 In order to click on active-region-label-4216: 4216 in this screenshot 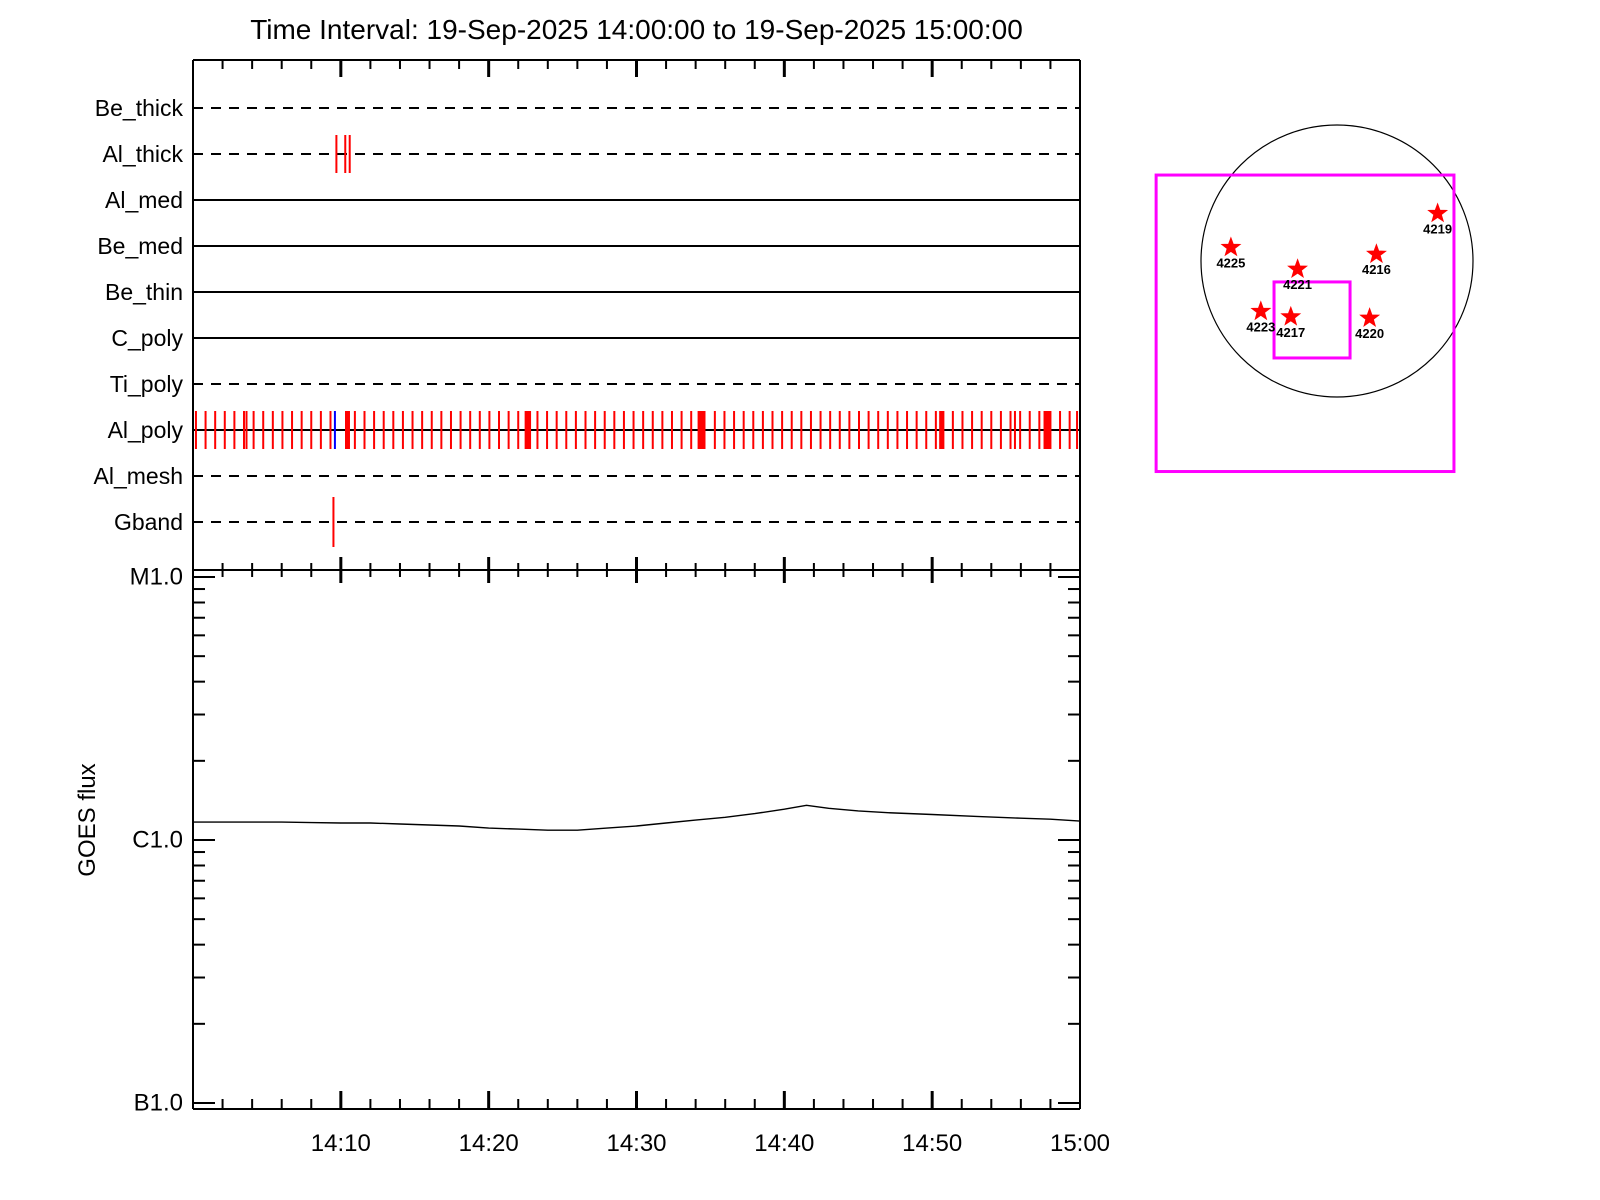, I will do `click(1376, 269)`.